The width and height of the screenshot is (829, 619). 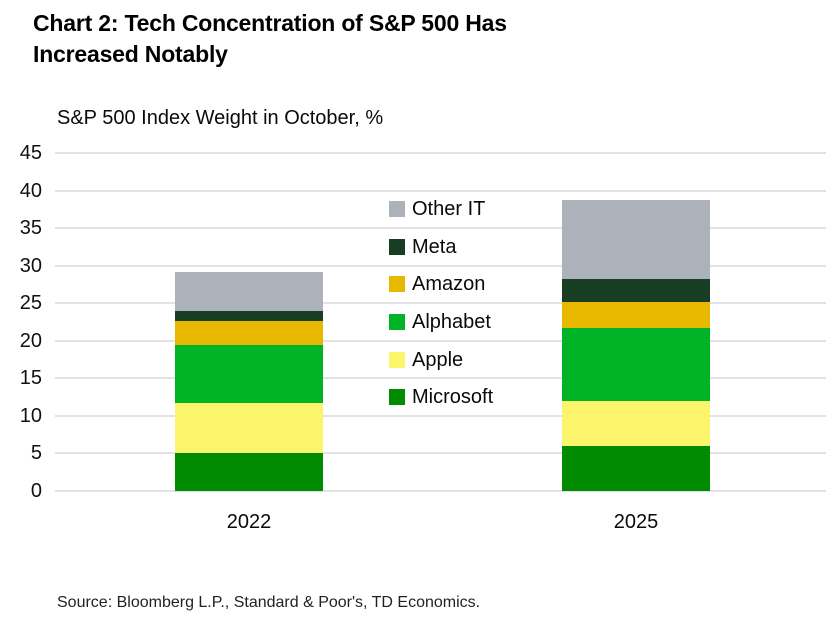 What do you see at coordinates (30, 340) in the screenshot?
I see `y-tick-label: 20` at bounding box center [30, 340].